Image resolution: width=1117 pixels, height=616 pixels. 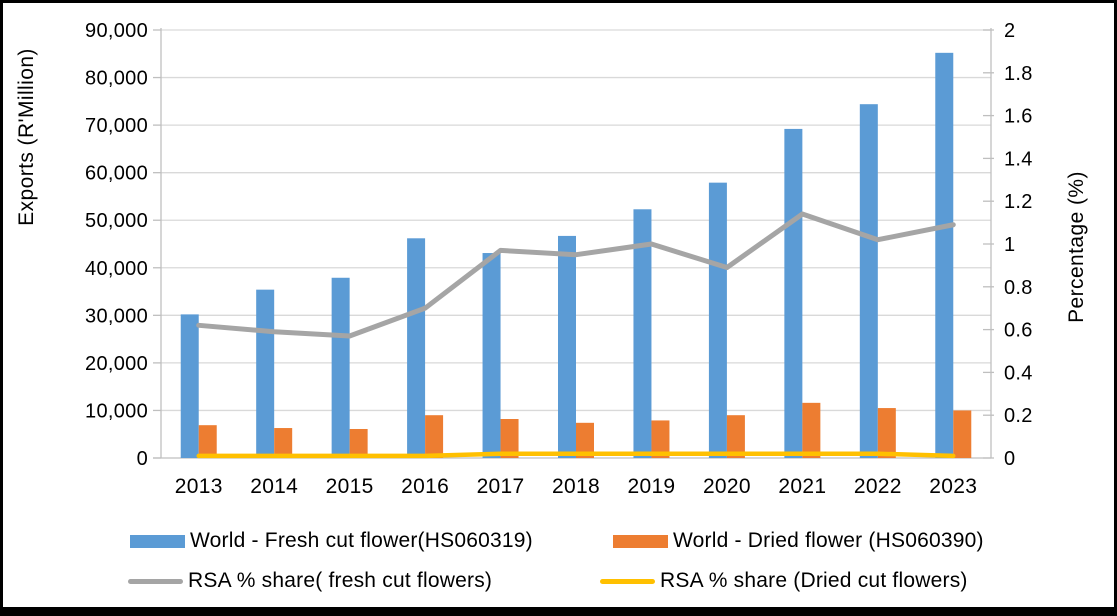 I want to click on tick-label: 2023, so click(x=953, y=486).